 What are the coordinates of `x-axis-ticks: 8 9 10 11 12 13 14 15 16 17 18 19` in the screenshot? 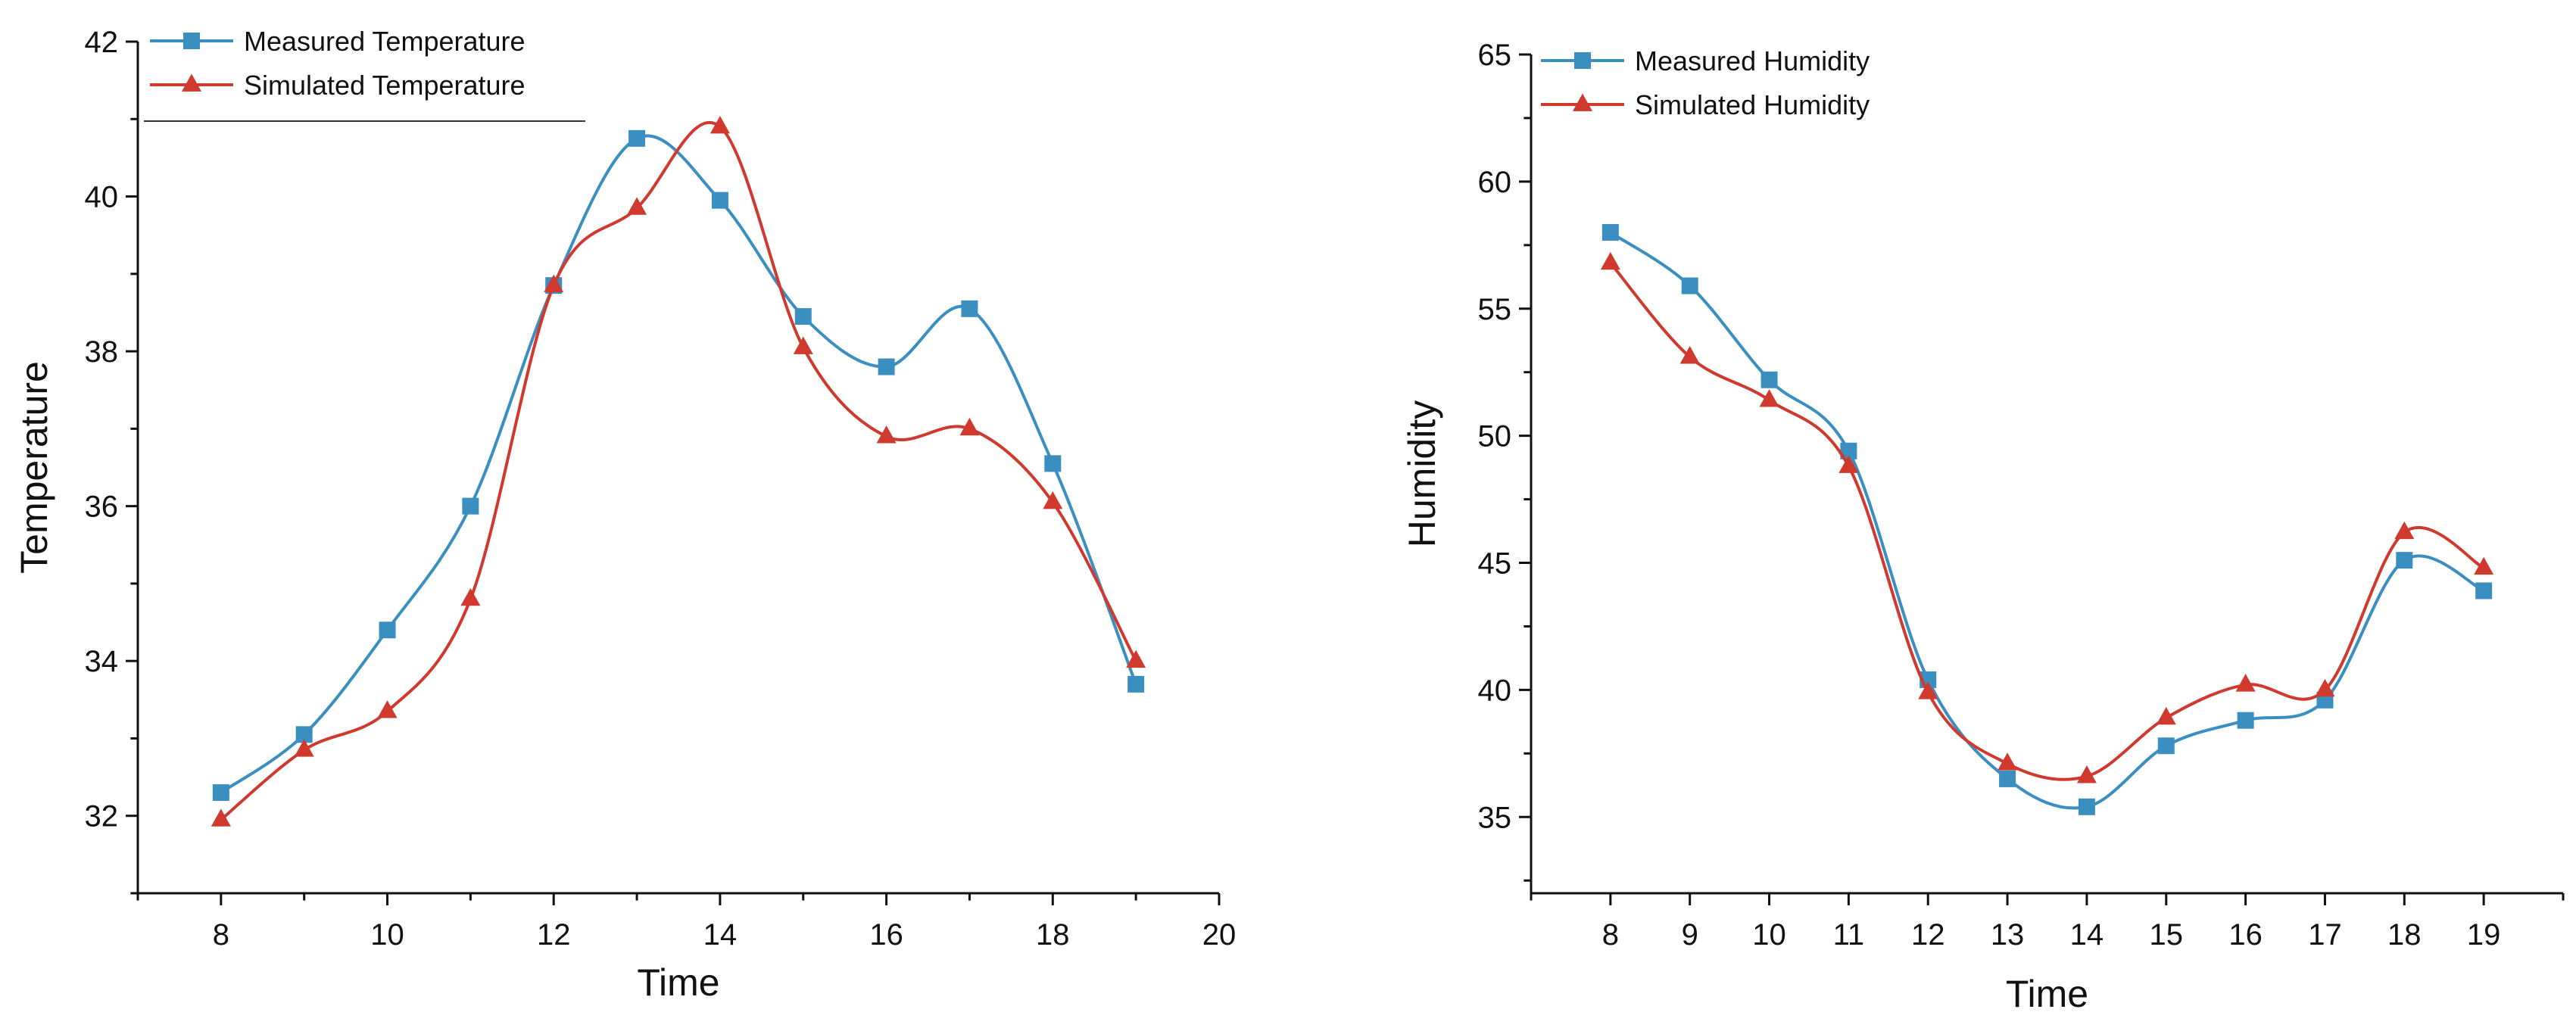 It's located at (2047, 923).